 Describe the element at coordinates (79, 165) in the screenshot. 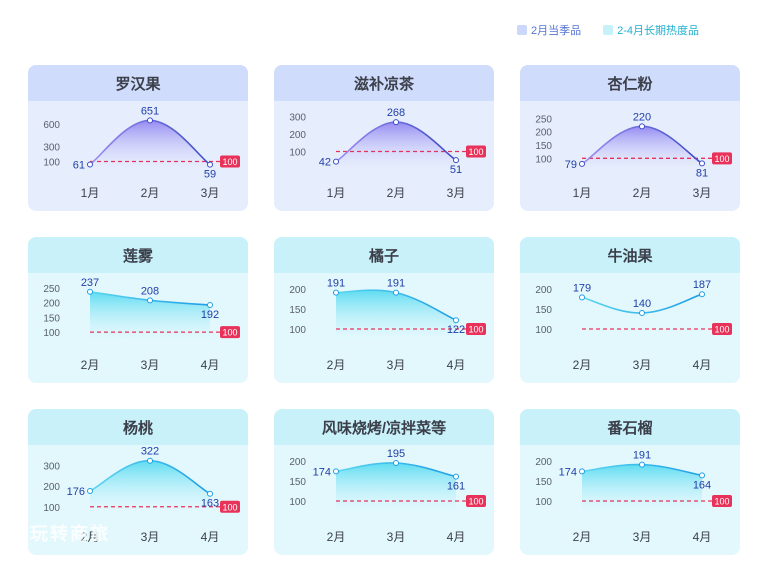

I see `data-label: 61` at that location.